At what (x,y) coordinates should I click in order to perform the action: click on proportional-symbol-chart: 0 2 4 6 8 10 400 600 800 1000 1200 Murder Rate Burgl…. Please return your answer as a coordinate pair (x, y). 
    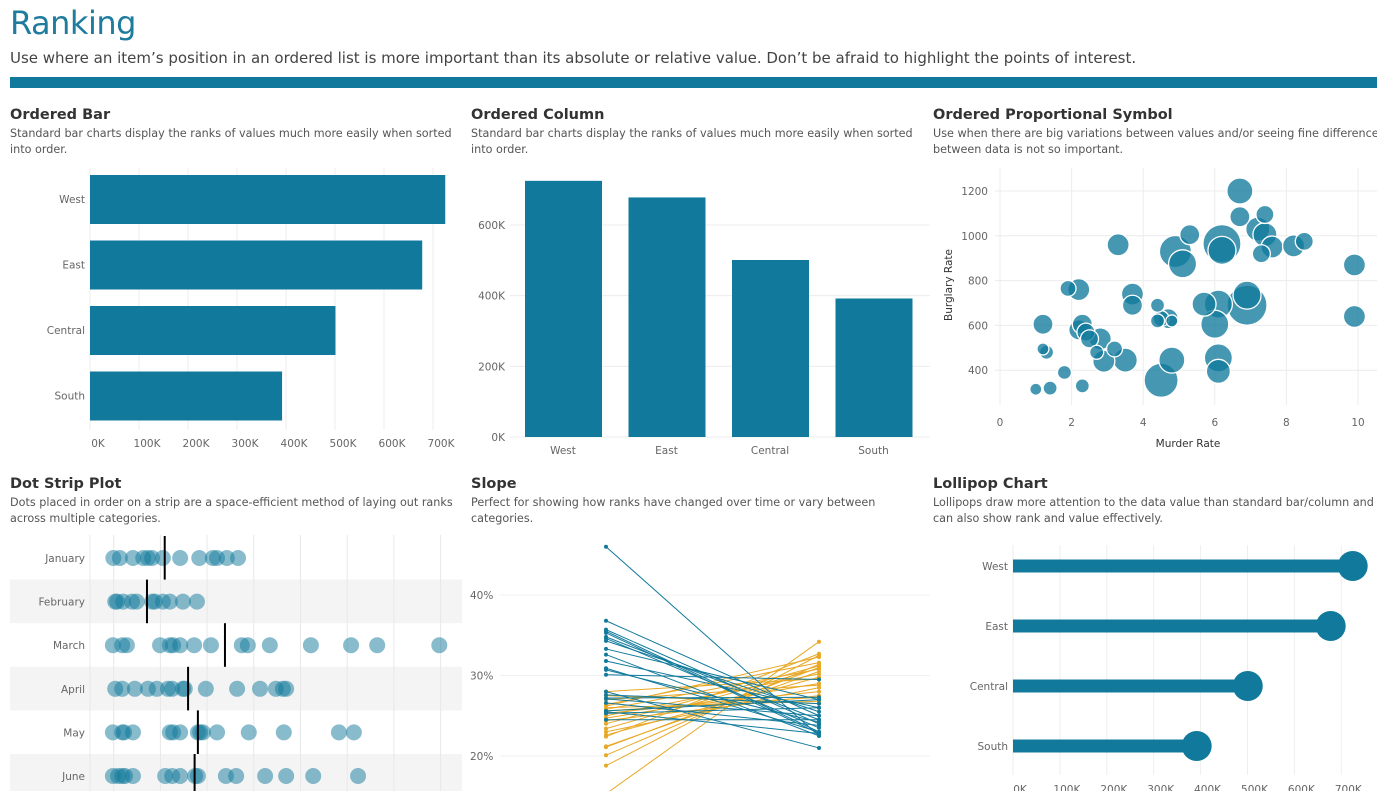
    Looking at the image, I should click on (1160, 309).